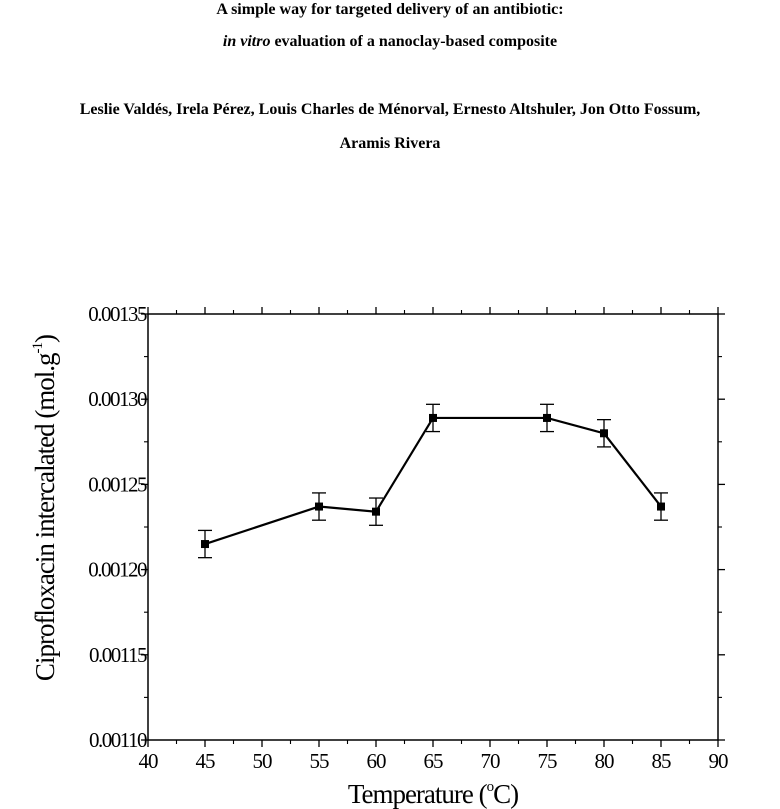 This screenshot has height=809, width=780. I want to click on y-axis-label: Ciprofloxacin intercalated (mol.g-1), so click(45, 508).